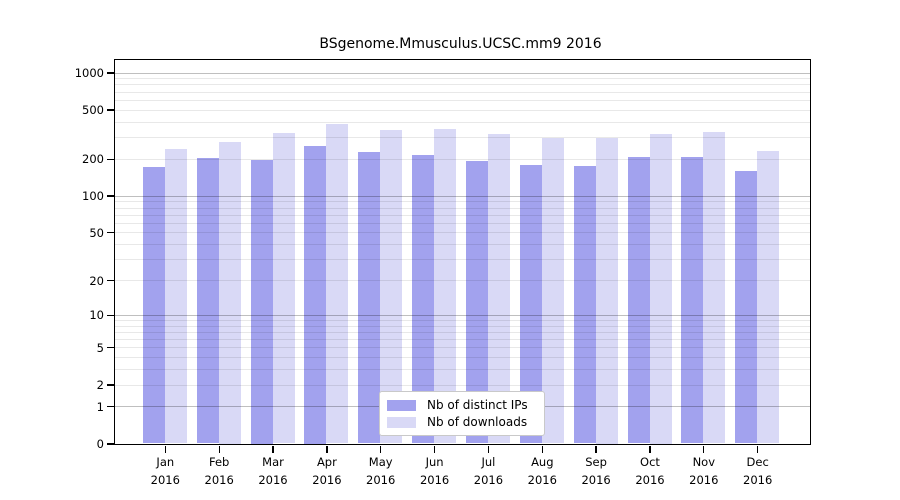 Image resolution: width=900 pixels, height=500 pixels. I want to click on x-tick-label: Jun 2016, so click(434, 471).